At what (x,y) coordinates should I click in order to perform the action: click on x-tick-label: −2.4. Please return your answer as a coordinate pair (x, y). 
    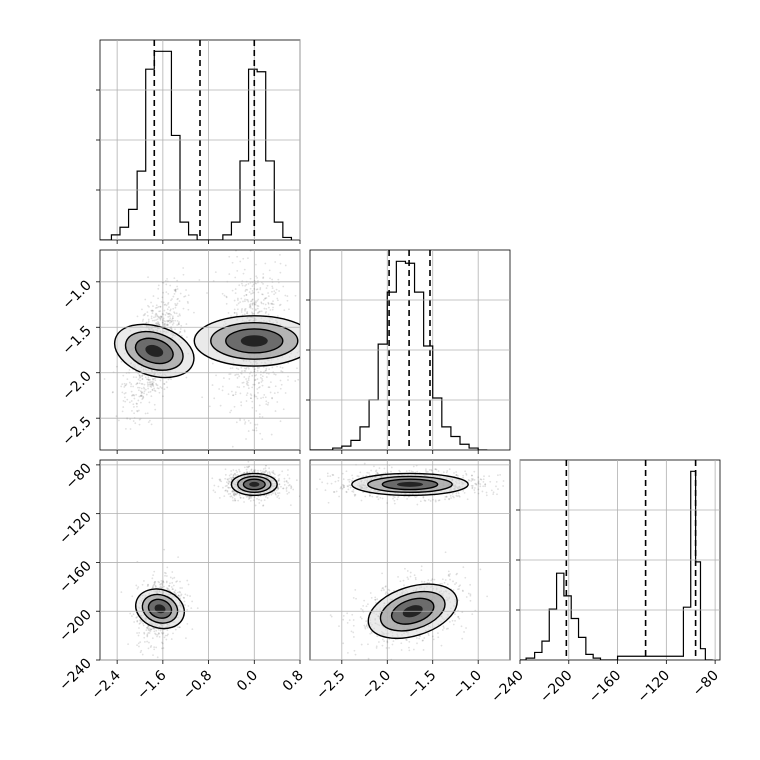
    Looking at the image, I should click on (106, 684).